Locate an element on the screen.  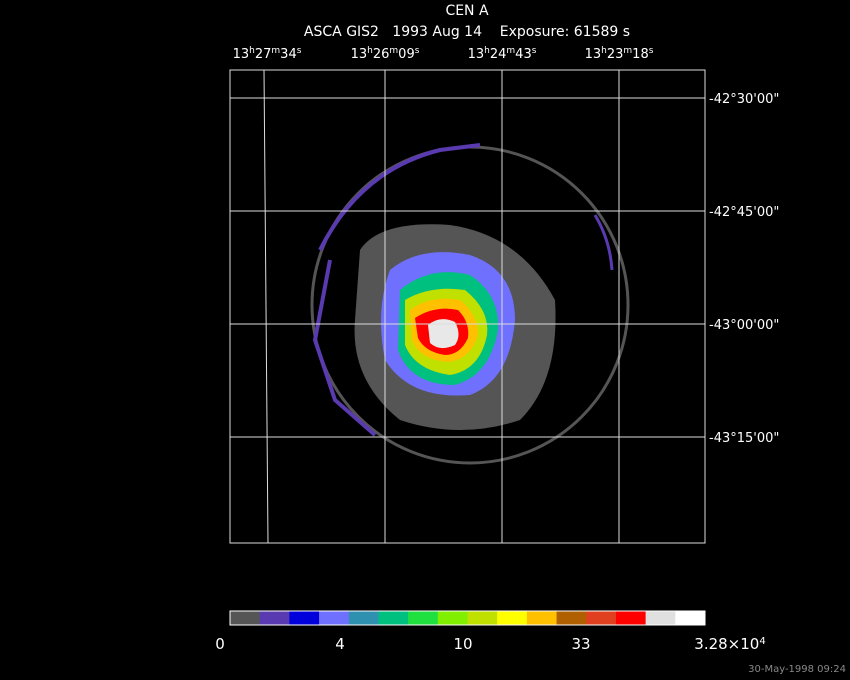
ra-label: 13h24m43s is located at coordinates (502, 54).